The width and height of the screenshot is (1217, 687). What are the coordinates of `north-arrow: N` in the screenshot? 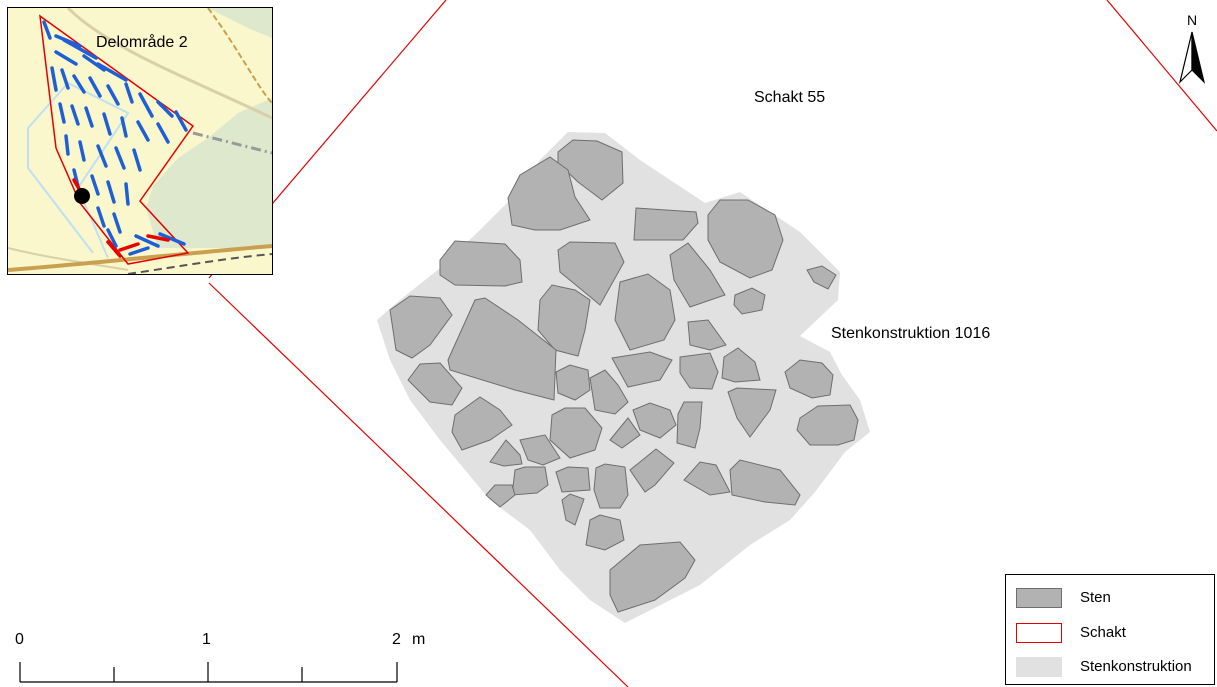 It's located at (1192, 49).